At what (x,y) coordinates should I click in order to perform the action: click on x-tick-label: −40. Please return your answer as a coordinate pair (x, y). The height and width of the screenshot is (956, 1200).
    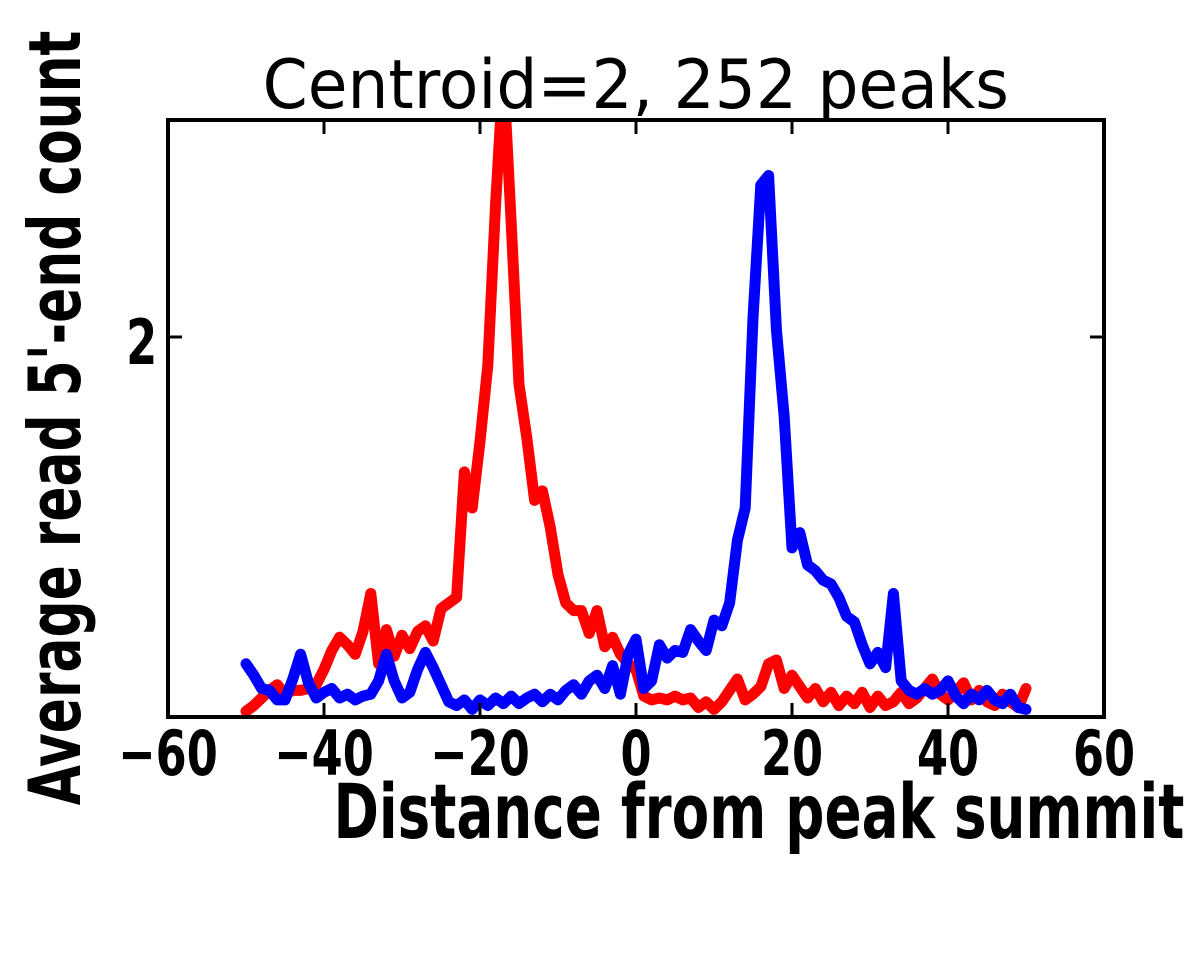
    Looking at the image, I should click on (324, 753).